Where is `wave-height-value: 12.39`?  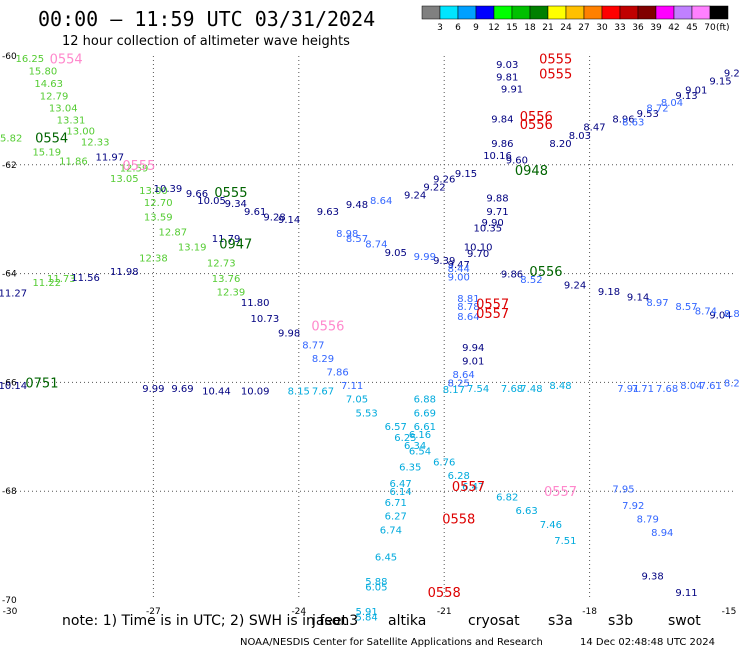
wave-height-value: 12.39 is located at coordinates (231, 293).